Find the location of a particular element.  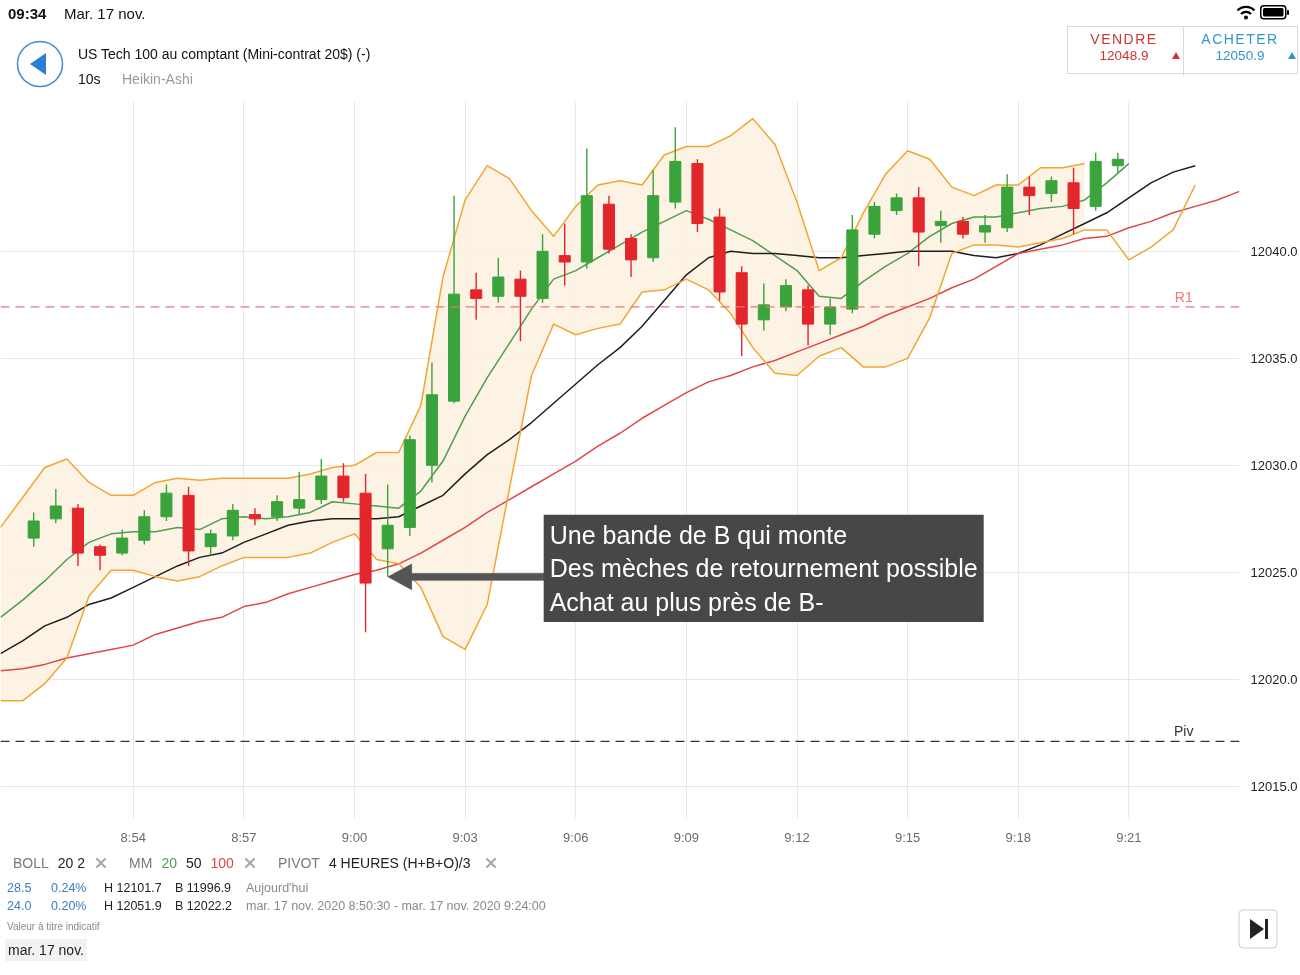

x-tick-label: 9:09 is located at coordinates (686, 837).